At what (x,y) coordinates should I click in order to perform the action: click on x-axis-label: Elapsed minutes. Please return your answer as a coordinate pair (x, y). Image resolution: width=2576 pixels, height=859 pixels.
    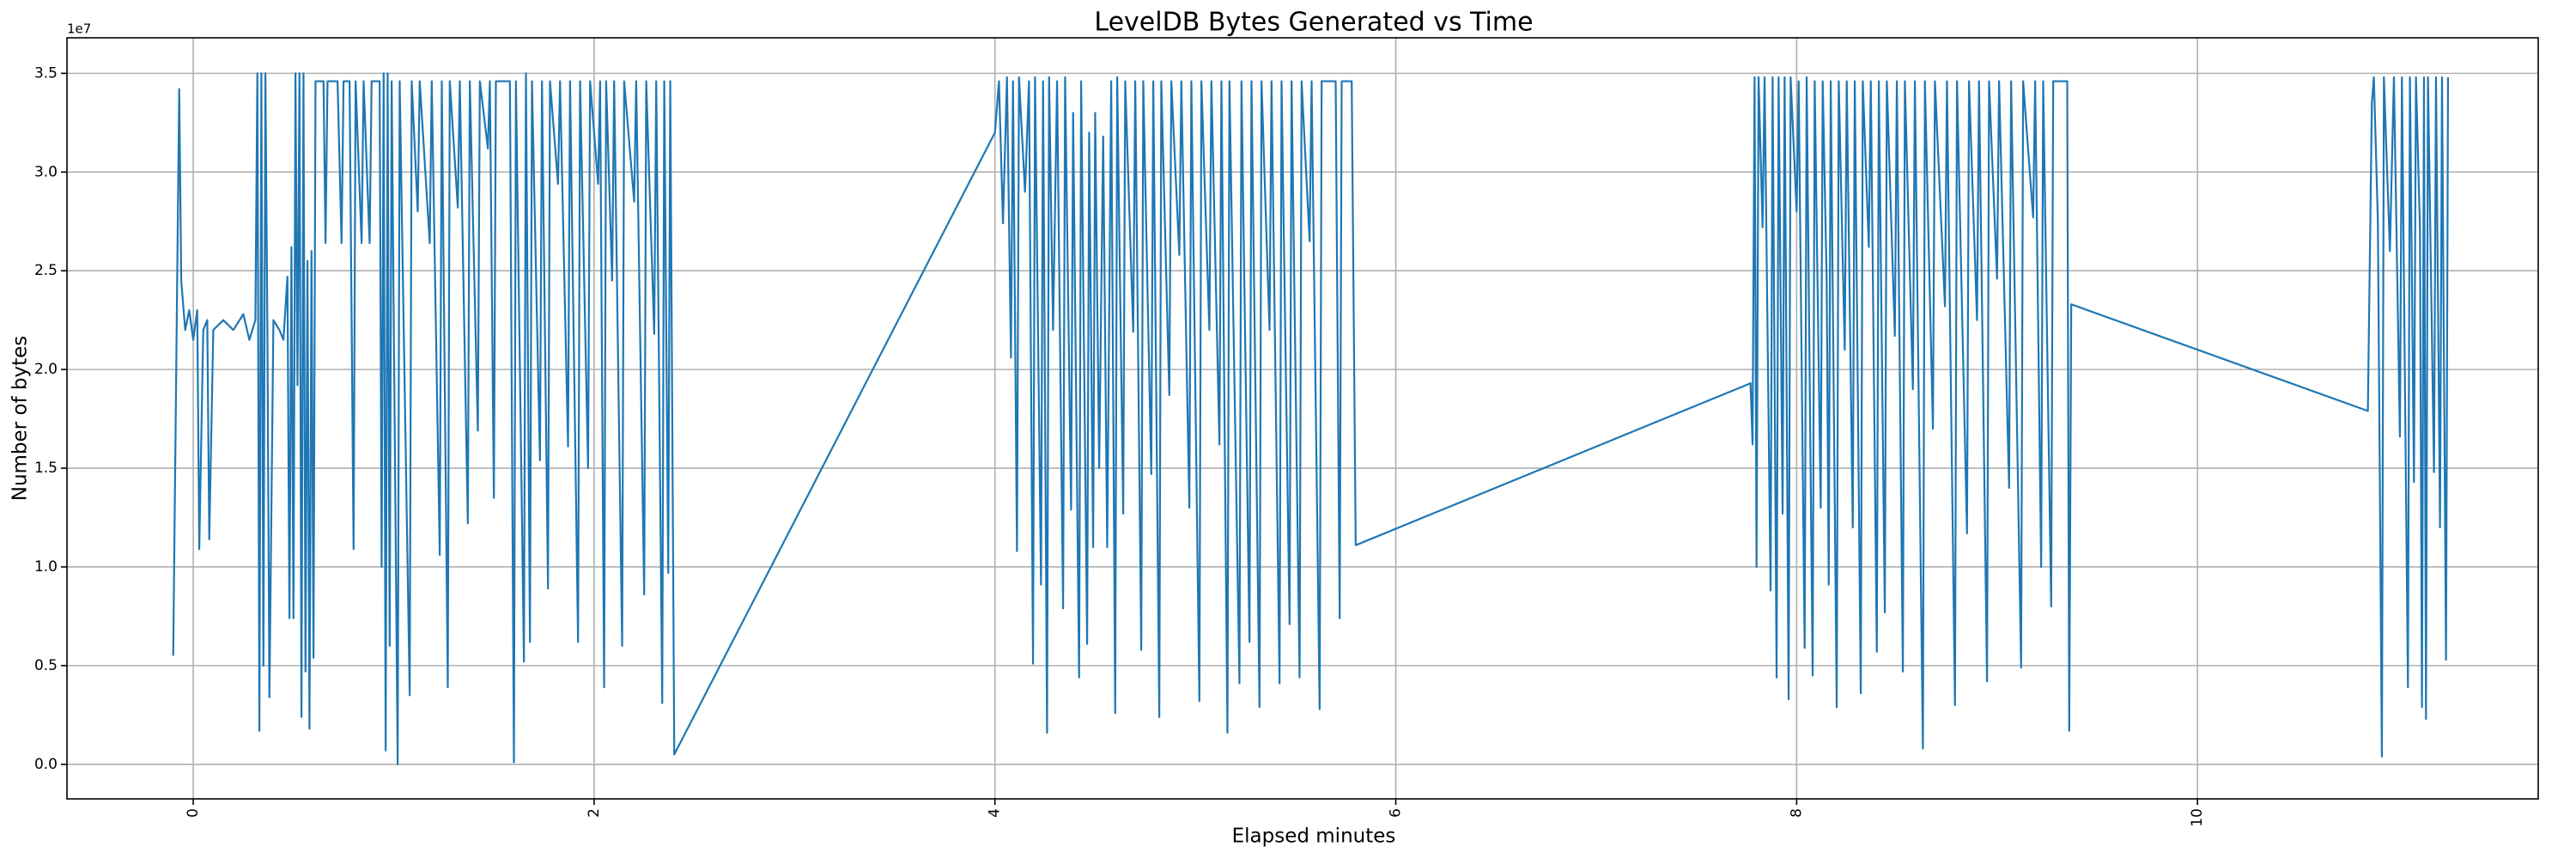
    Looking at the image, I should click on (1314, 837).